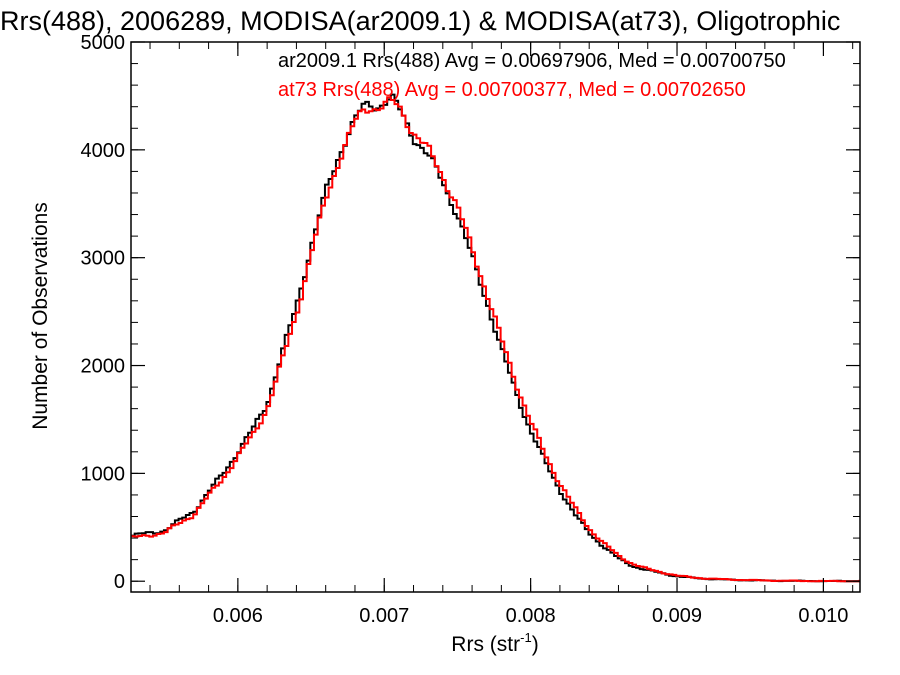 The width and height of the screenshot is (900, 675). Describe the element at coordinates (677, 616) in the screenshot. I see `x-tick-label: 0.009` at that location.